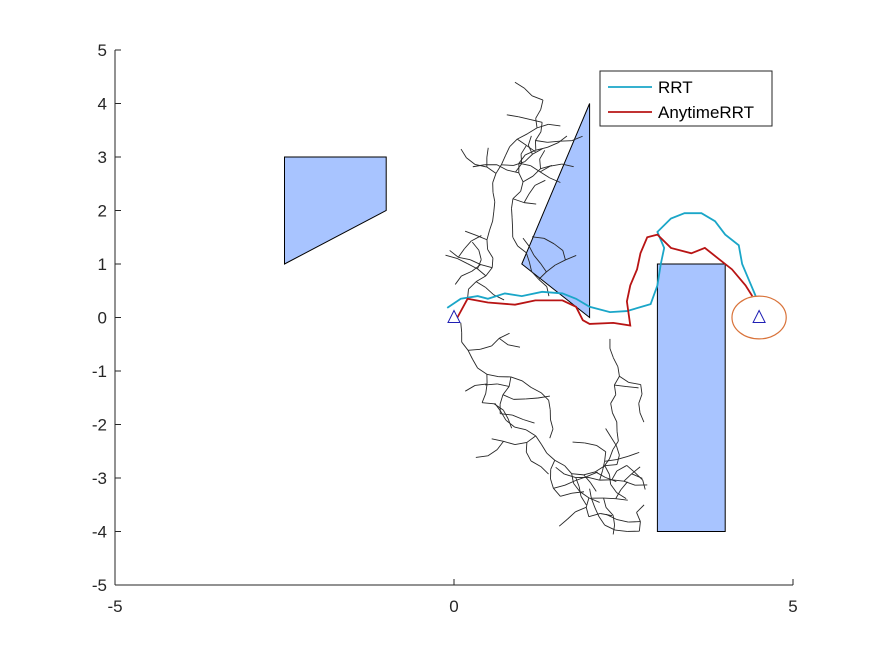 The height and width of the screenshot is (656, 875). I want to click on y-tick-label: 3, so click(102, 157).